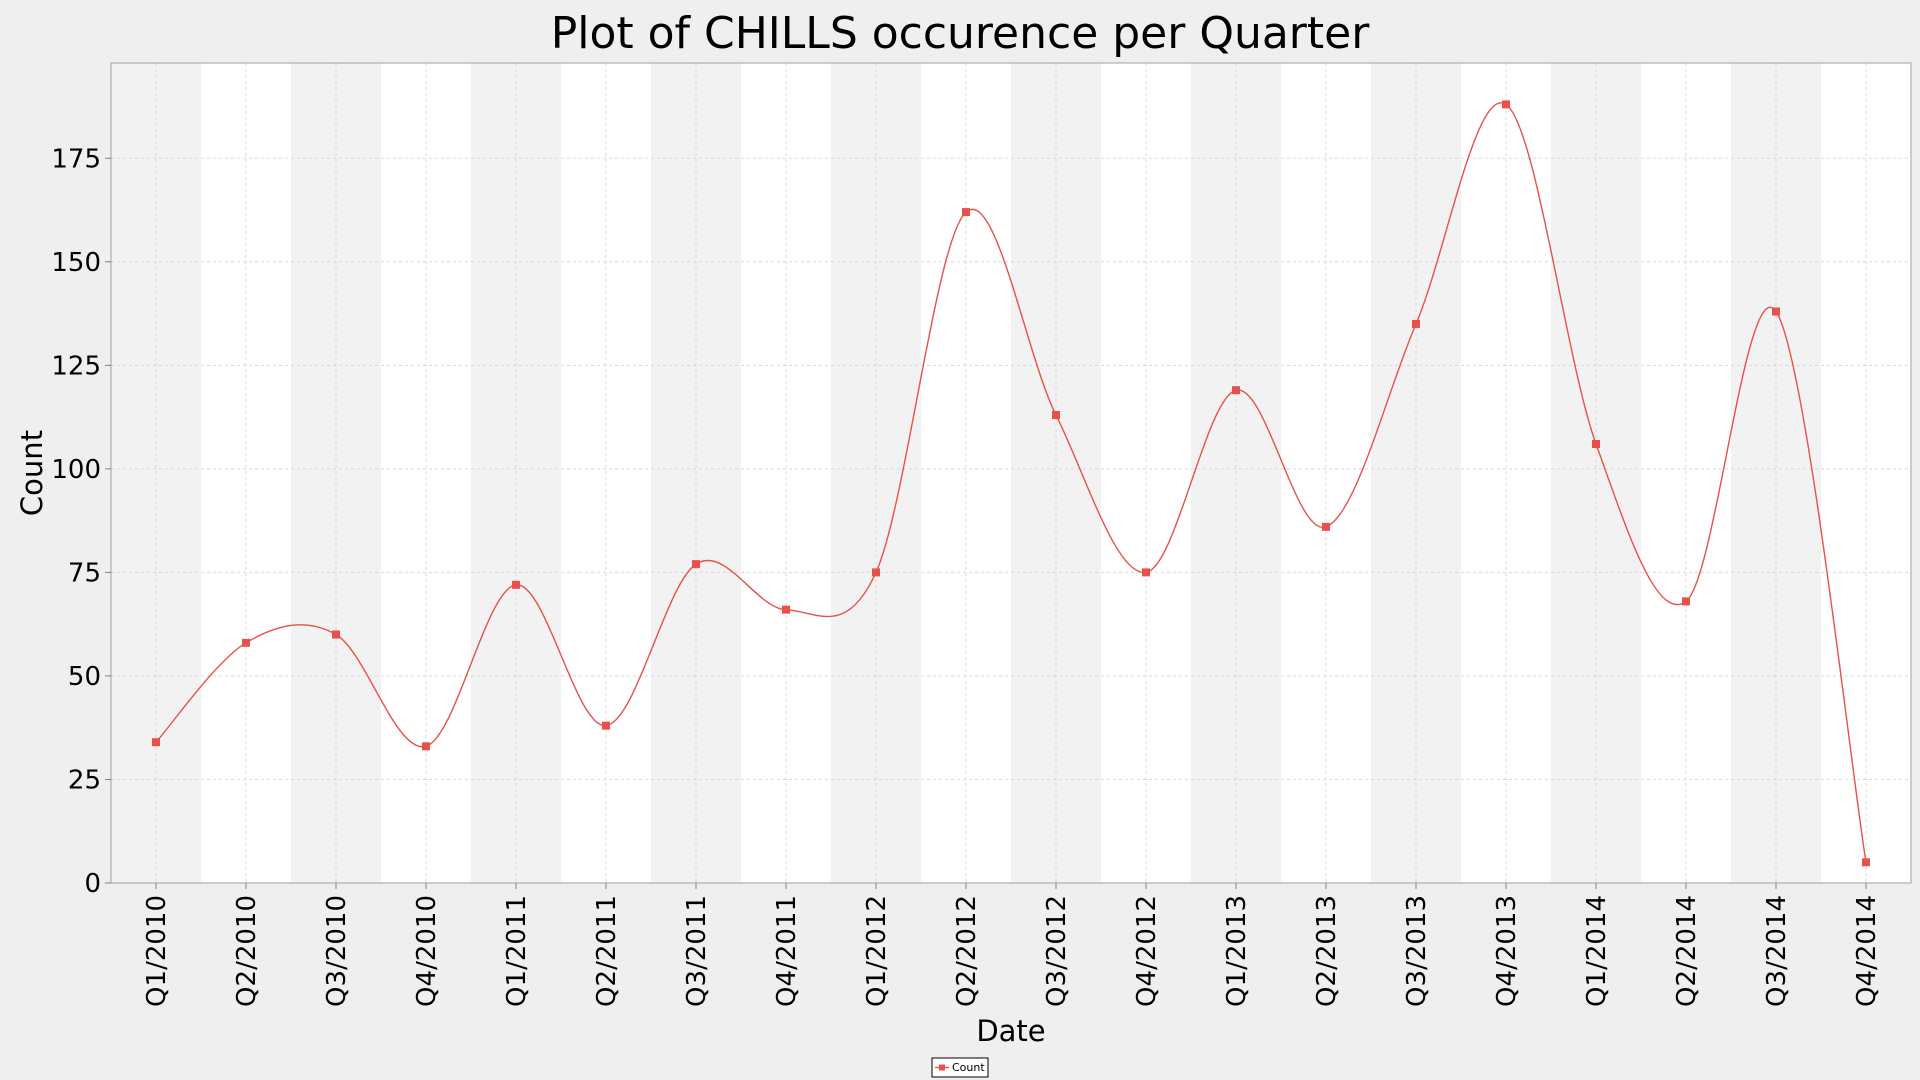 Image resolution: width=1920 pixels, height=1080 pixels. I want to click on y-tick-label: 175, so click(76, 159).